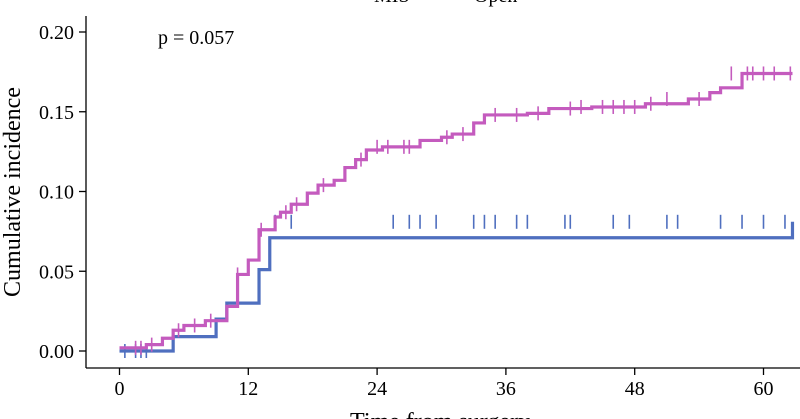 Image resolution: width=800 pixels, height=419 pixels. Describe the element at coordinates (56, 352) in the screenshot. I see `y-tick-label: 0.00` at that location.